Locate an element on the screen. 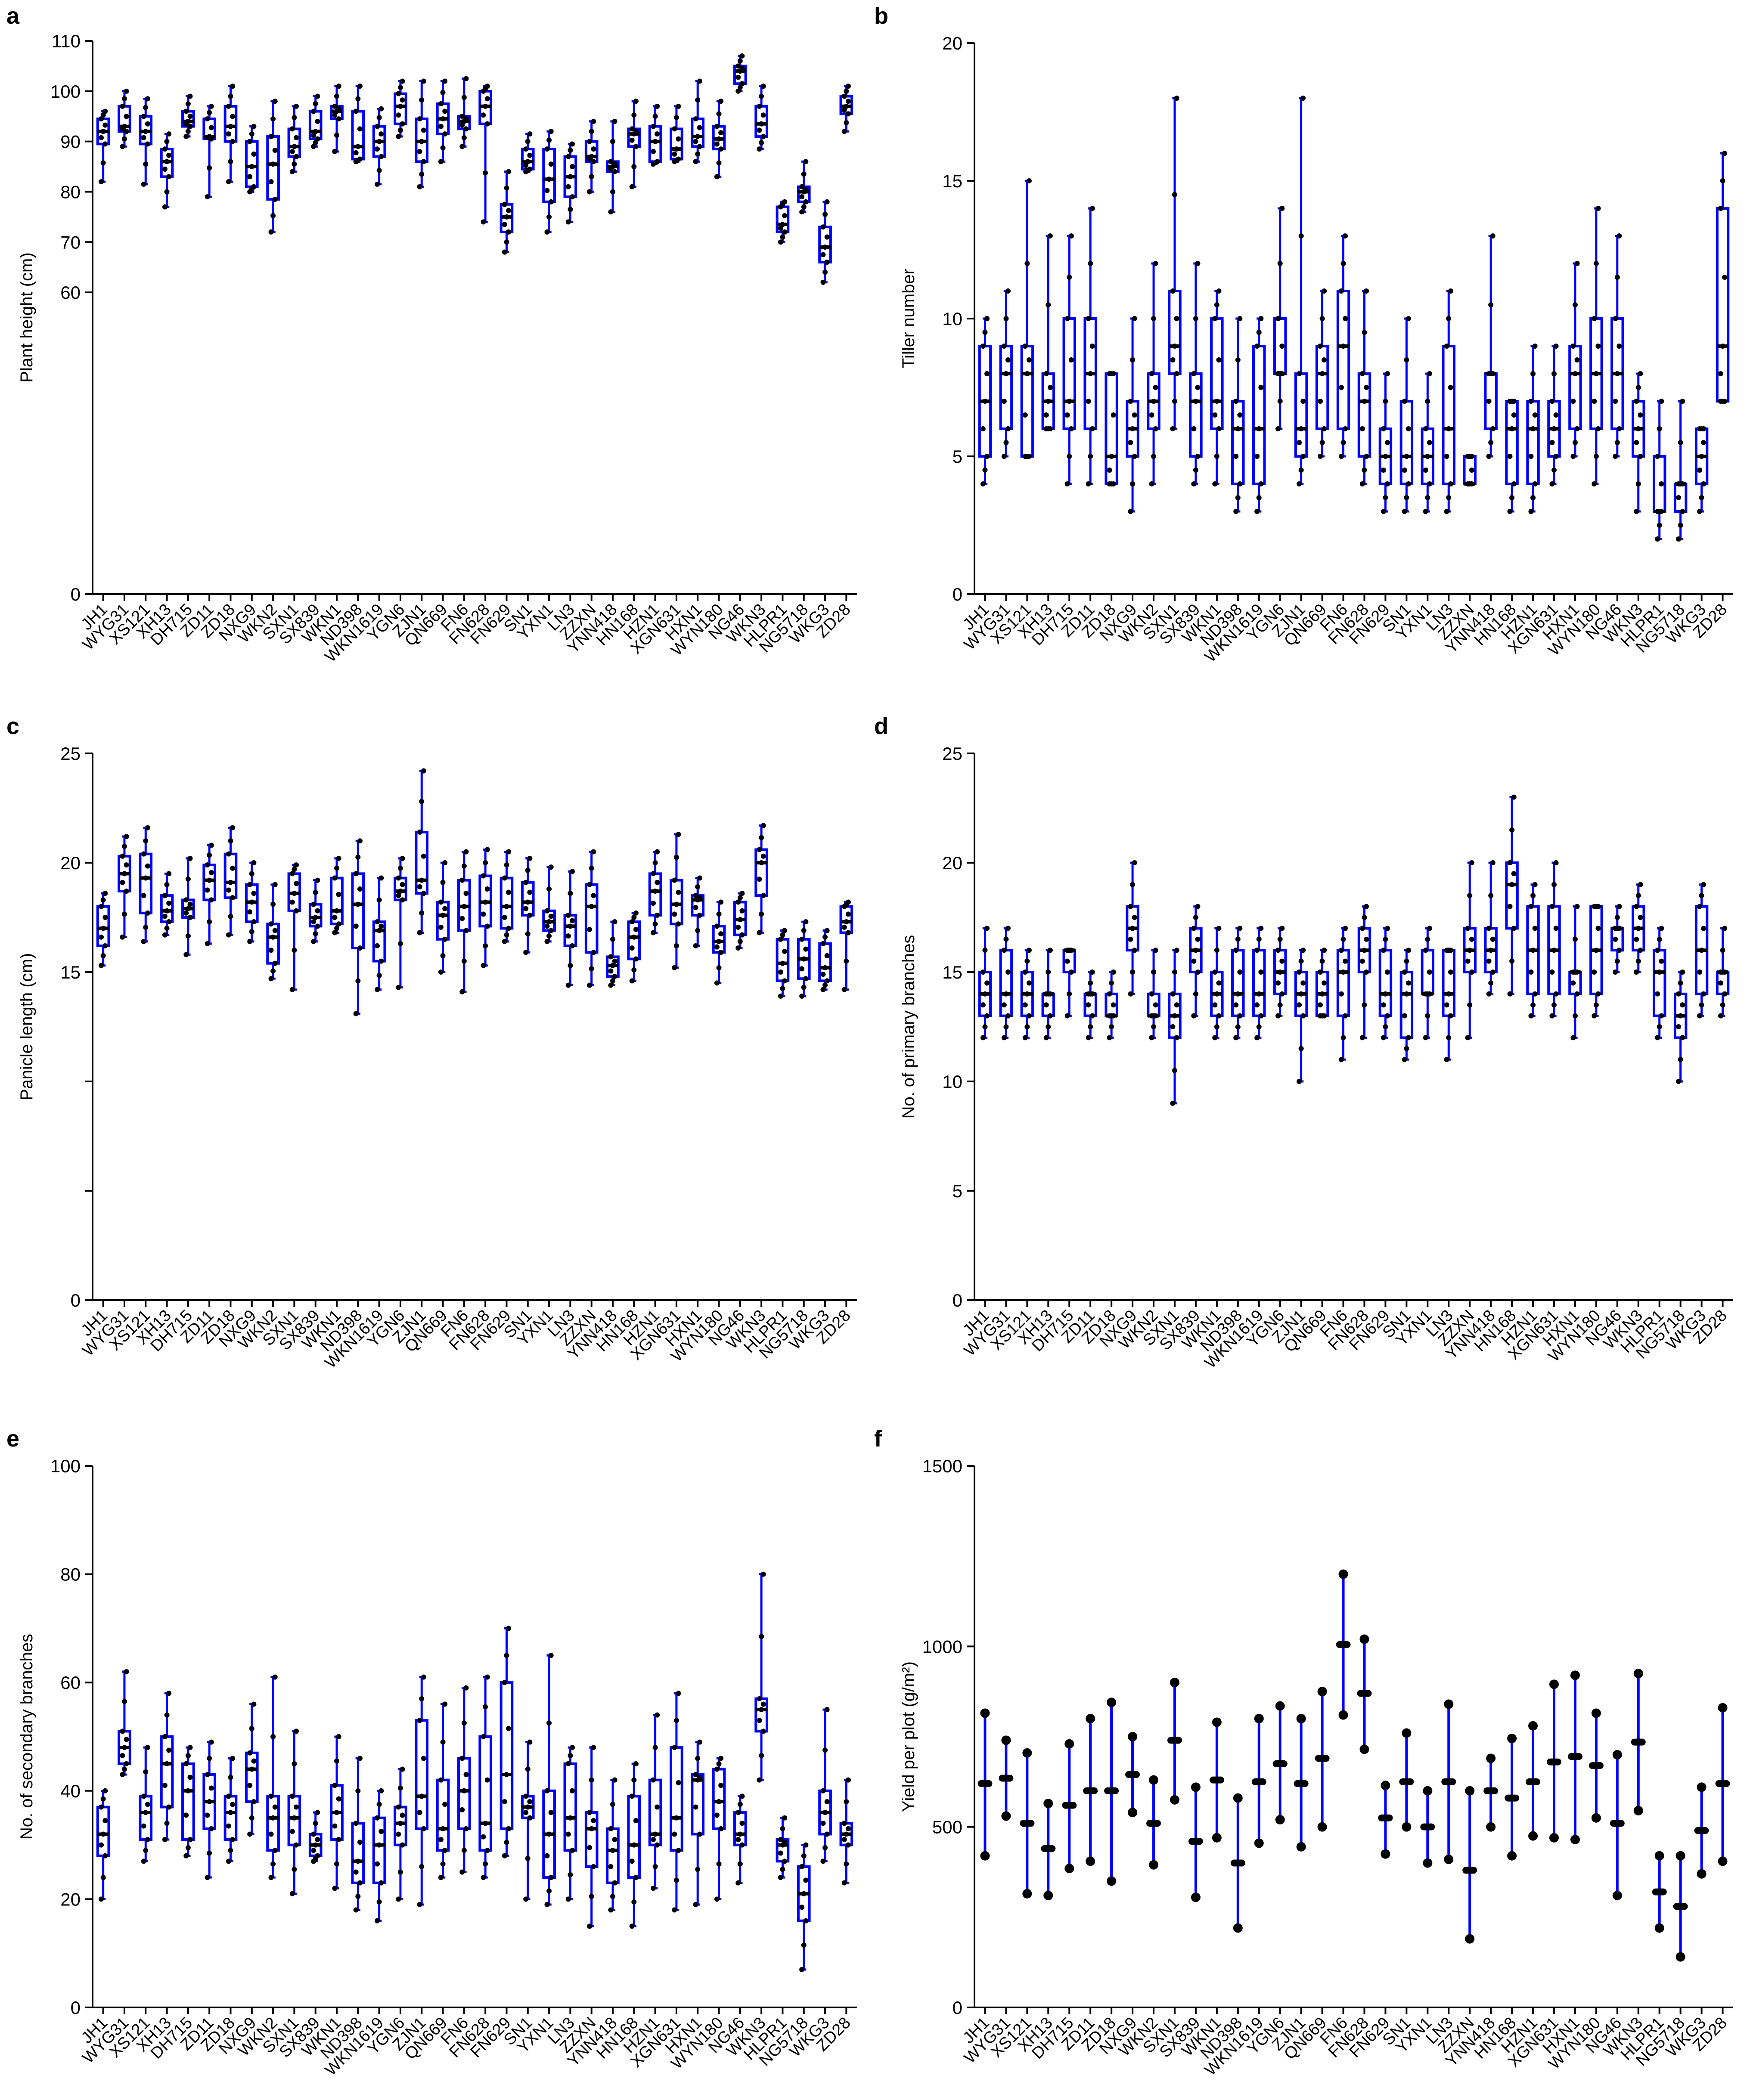  range-max-point is located at coordinates (1723, 1708).